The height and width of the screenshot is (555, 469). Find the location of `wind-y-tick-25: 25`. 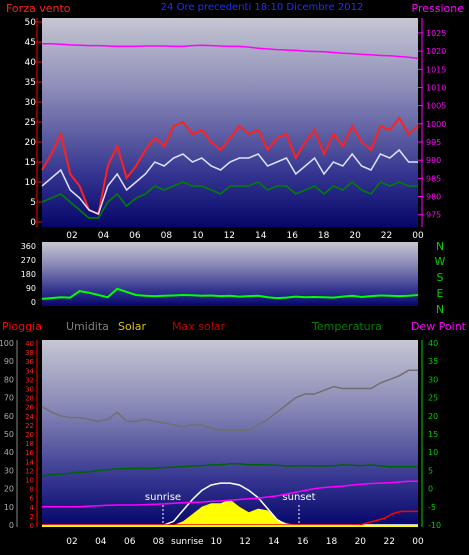

wind-y-tick-25: 25 is located at coordinates (30, 123).